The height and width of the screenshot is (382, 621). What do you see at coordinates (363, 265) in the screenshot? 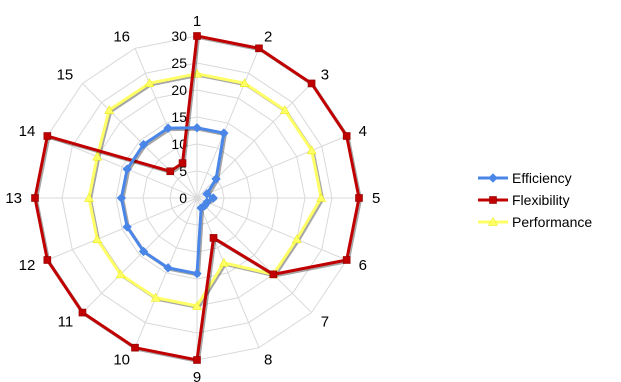
I see `category-label-6: 6` at bounding box center [363, 265].